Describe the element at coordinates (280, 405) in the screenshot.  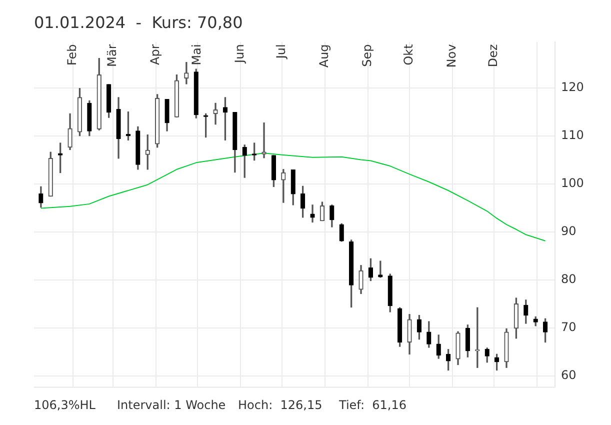
I see `text: Hoch: 126,15` at that location.